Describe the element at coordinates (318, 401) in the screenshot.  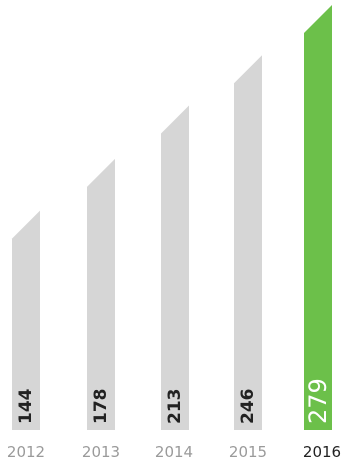
I see `value-label-2016: 279` at that location.